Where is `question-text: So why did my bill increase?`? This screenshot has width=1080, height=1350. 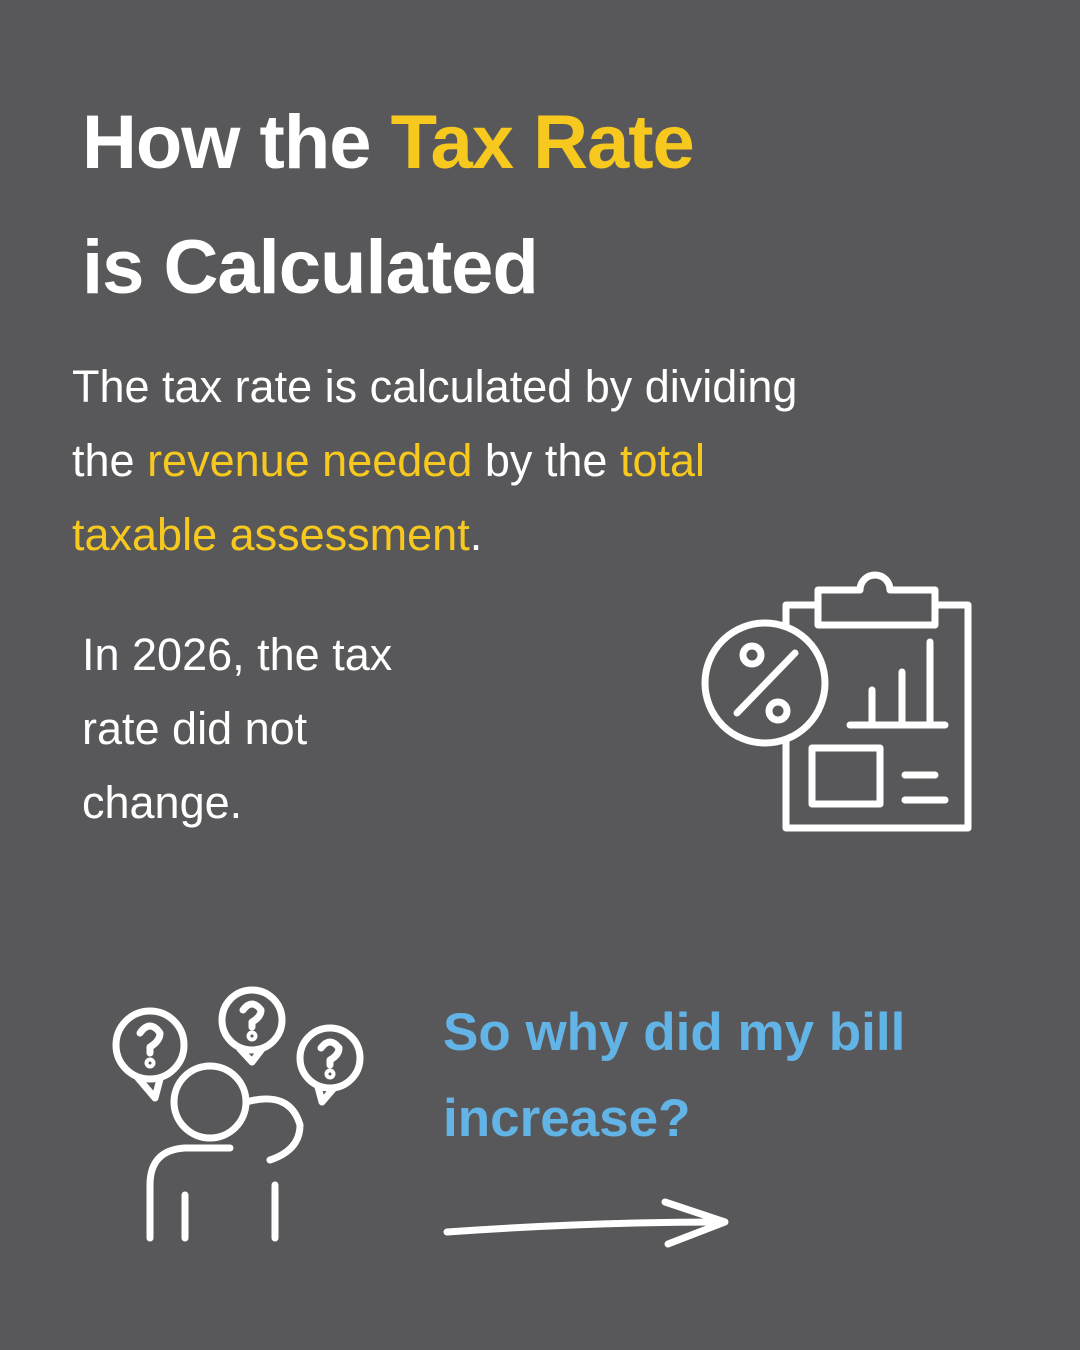 question-text: So why did my bill increase? is located at coordinates (674, 1076).